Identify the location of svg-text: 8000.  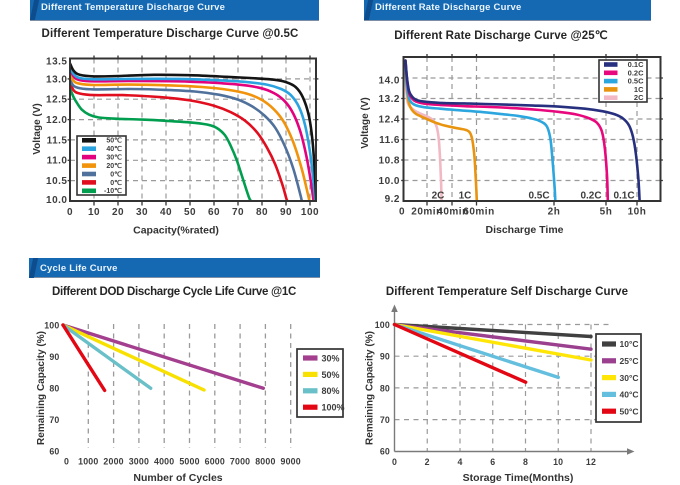
(265, 462).